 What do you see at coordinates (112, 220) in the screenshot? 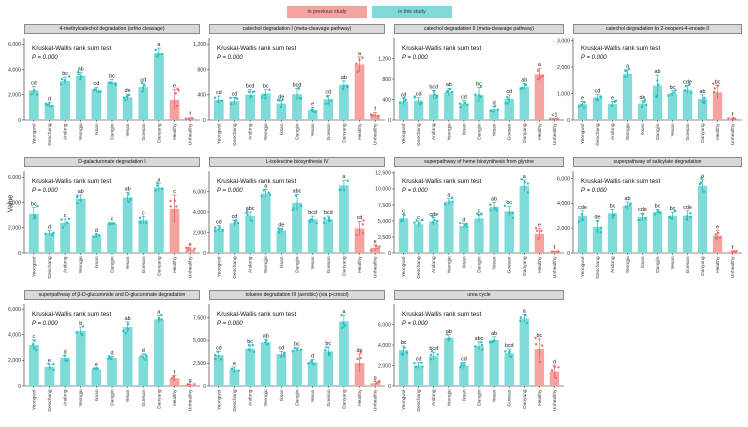
I see `significance-letter: c` at bounding box center [112, 220].